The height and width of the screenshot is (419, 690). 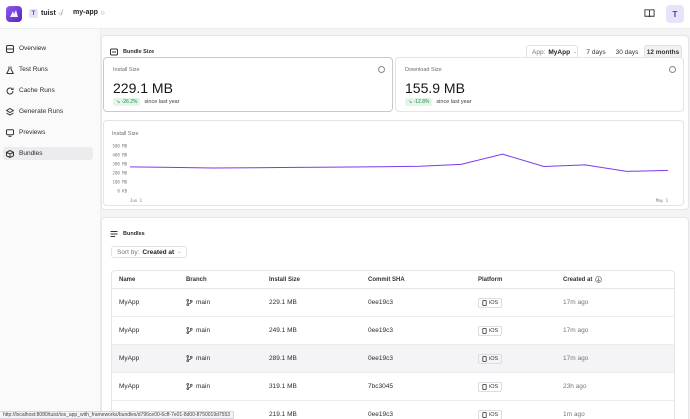 I want to click on sidebar-item-cache-runs: Cache Runs, so click(x=48, y=90).